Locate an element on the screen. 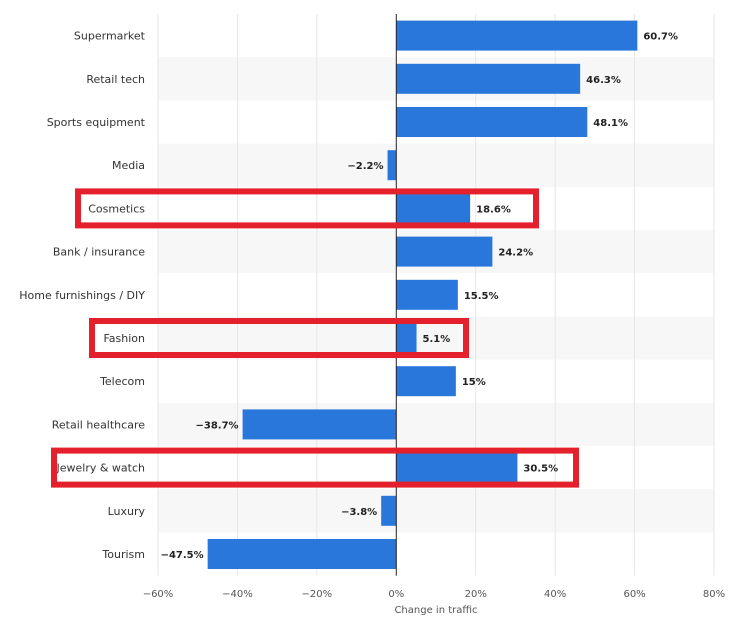  category-label-retail-tech: Retail tech is located at coordinates (115, 79).